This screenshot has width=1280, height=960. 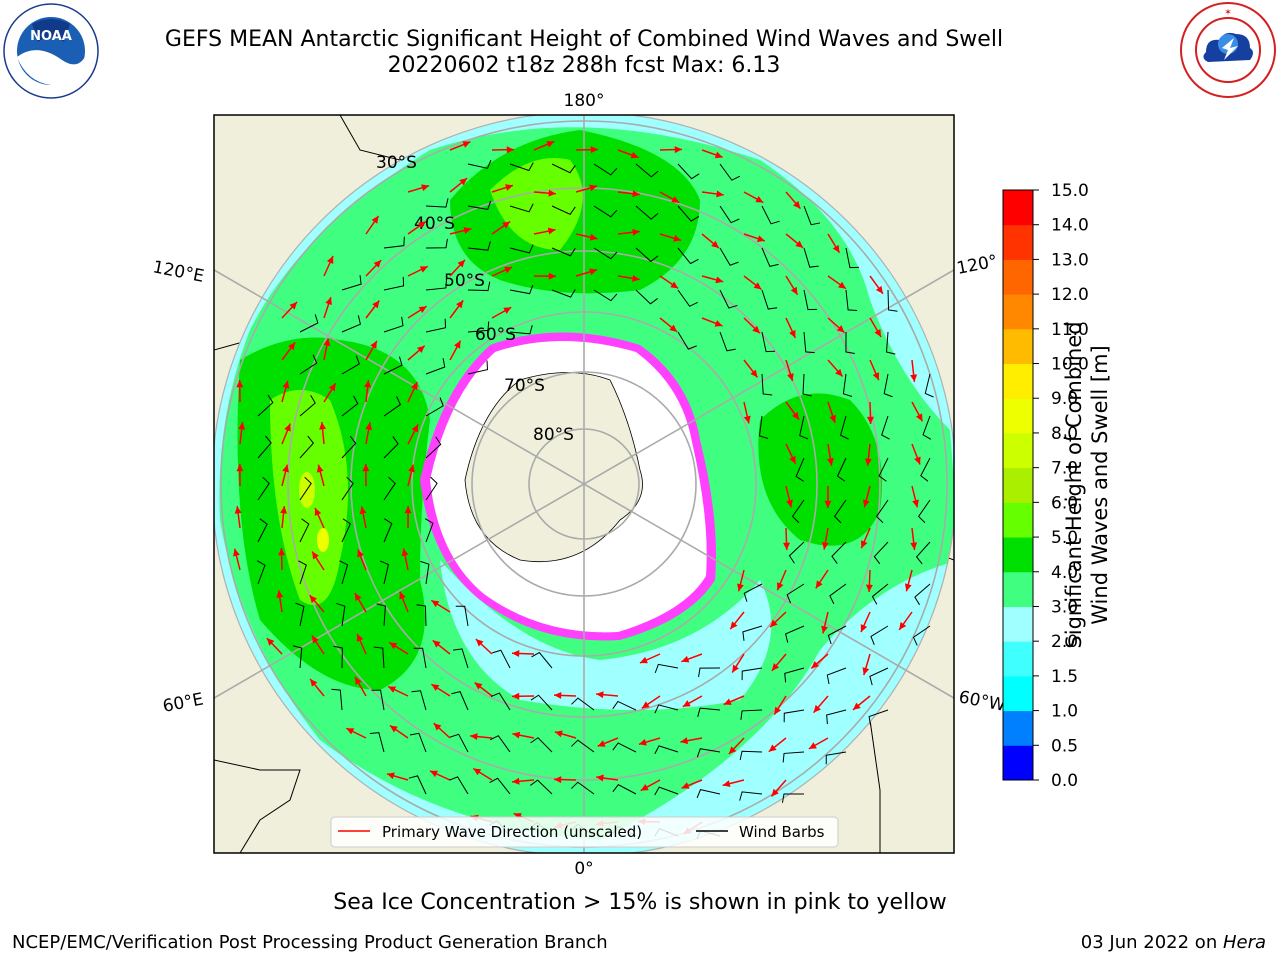 What do you see at coordinates (1070, 191) in the screenshot?
I see `colorbar-tick-label: 15.0` at bounding box center [1070, 191].